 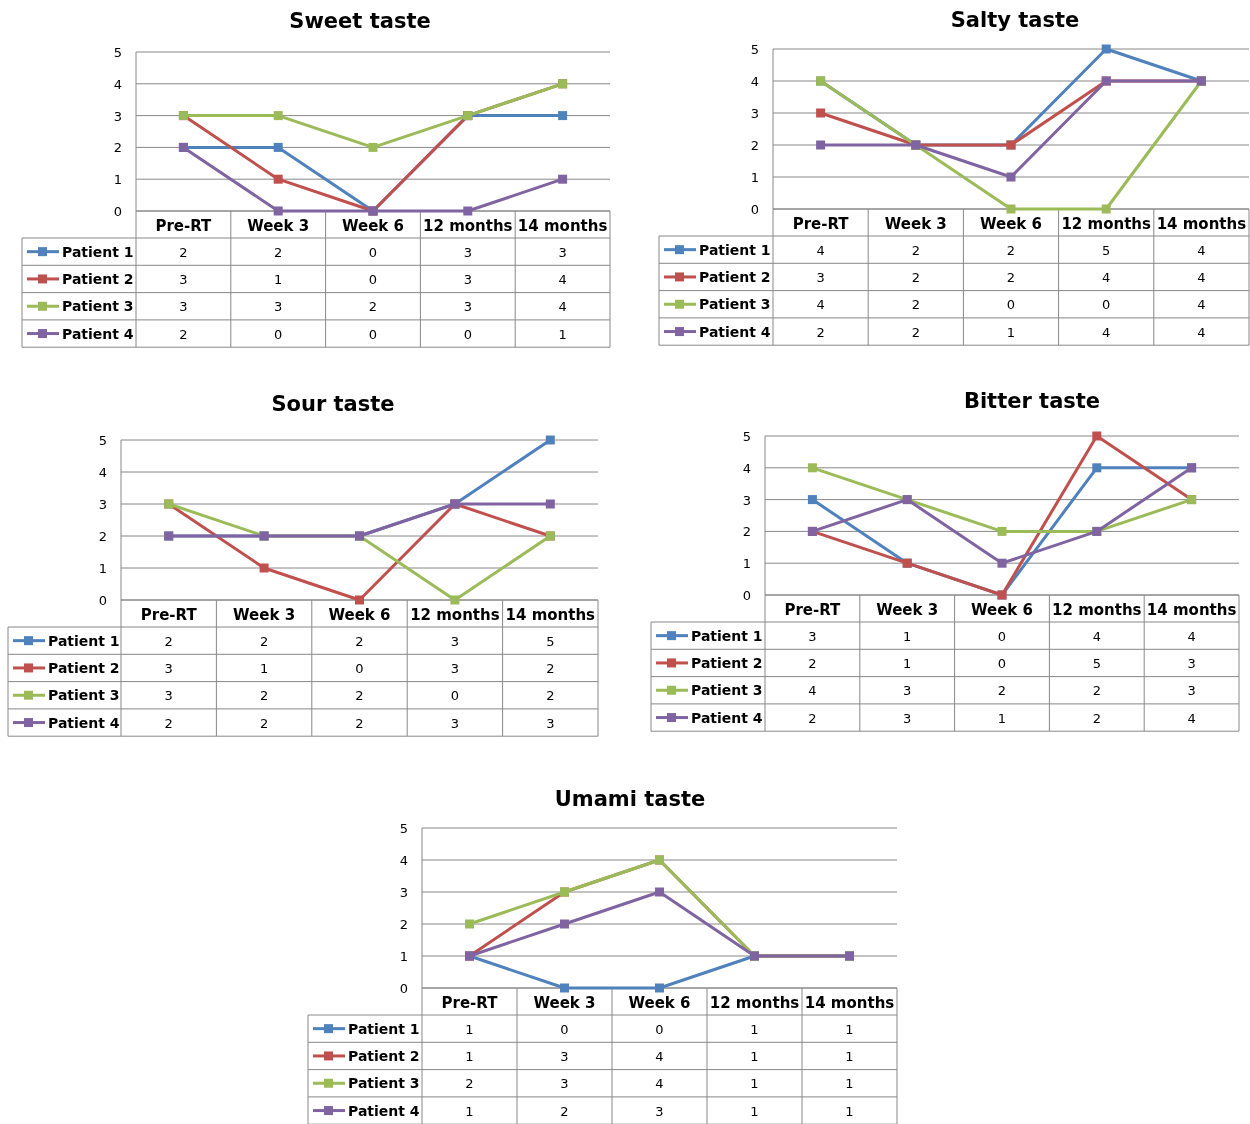 I want to click on legend-label: Patient 1, so click(x=384, y=1028).